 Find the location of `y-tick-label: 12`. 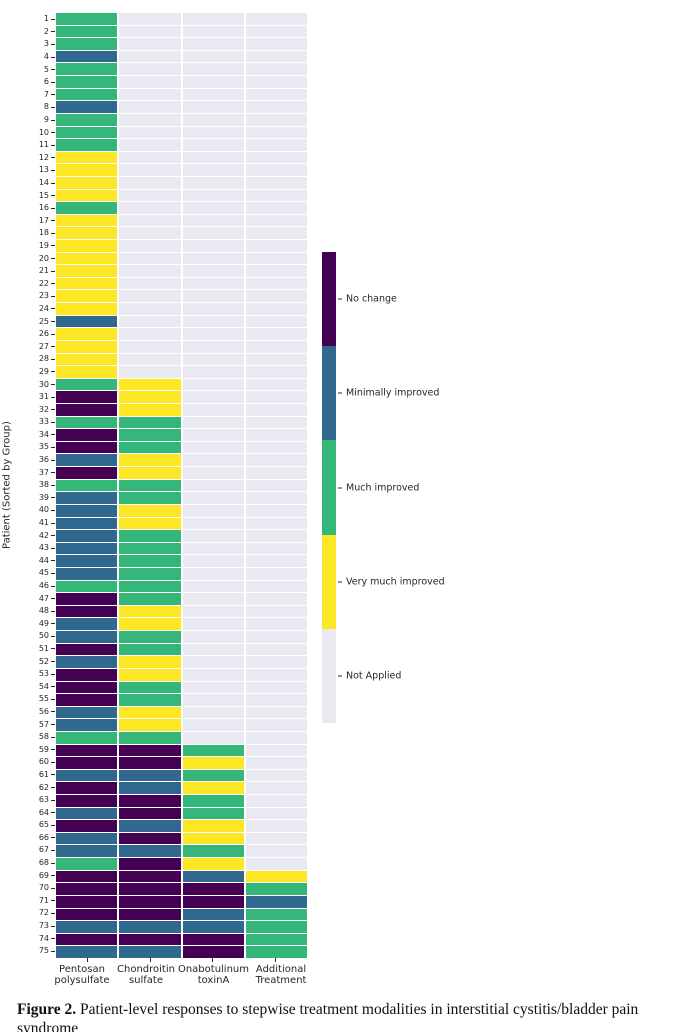

y-tick-label: 12 is located at coordinates (34, 158).